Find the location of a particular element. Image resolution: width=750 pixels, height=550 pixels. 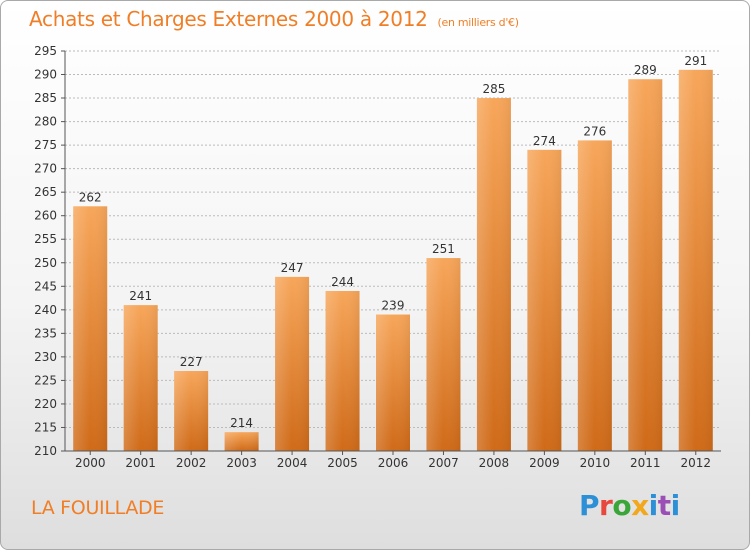

chart-unit: (en milliers d'€) is located at coordinates (478, 22).